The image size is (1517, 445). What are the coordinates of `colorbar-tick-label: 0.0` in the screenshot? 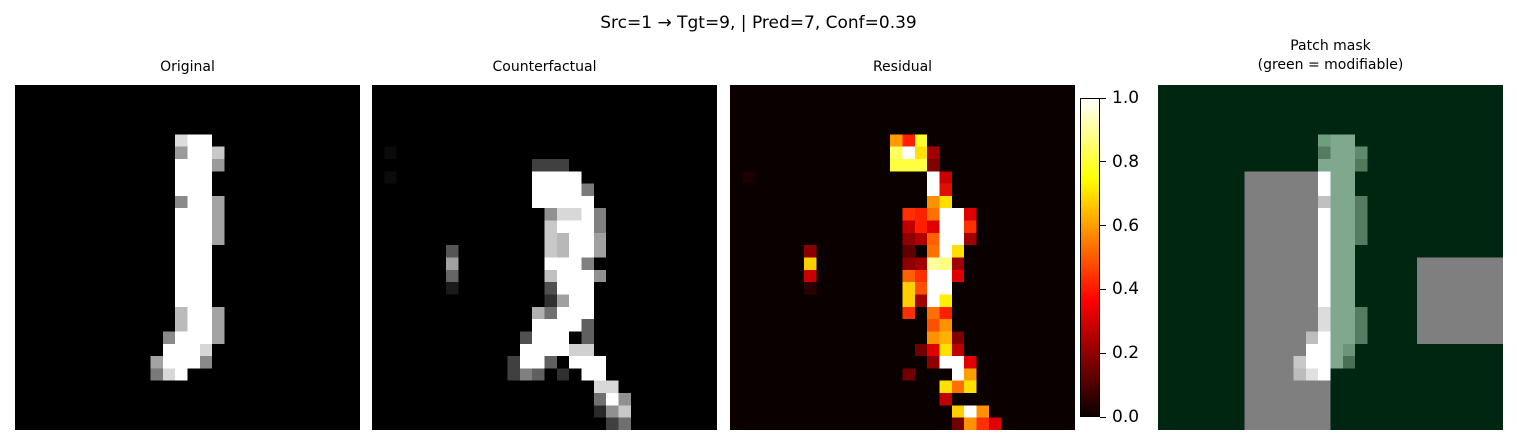 It's located at (1126, 417).